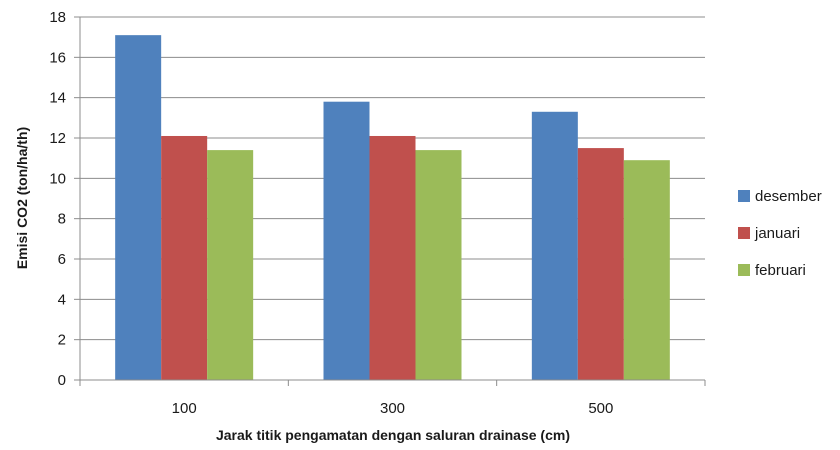 This screenshot has width=840, height=450. What do you see at coordinates (184, 408) in the screenshot?
I see `x-tick-label: 100` at bounding box center [184, 408].